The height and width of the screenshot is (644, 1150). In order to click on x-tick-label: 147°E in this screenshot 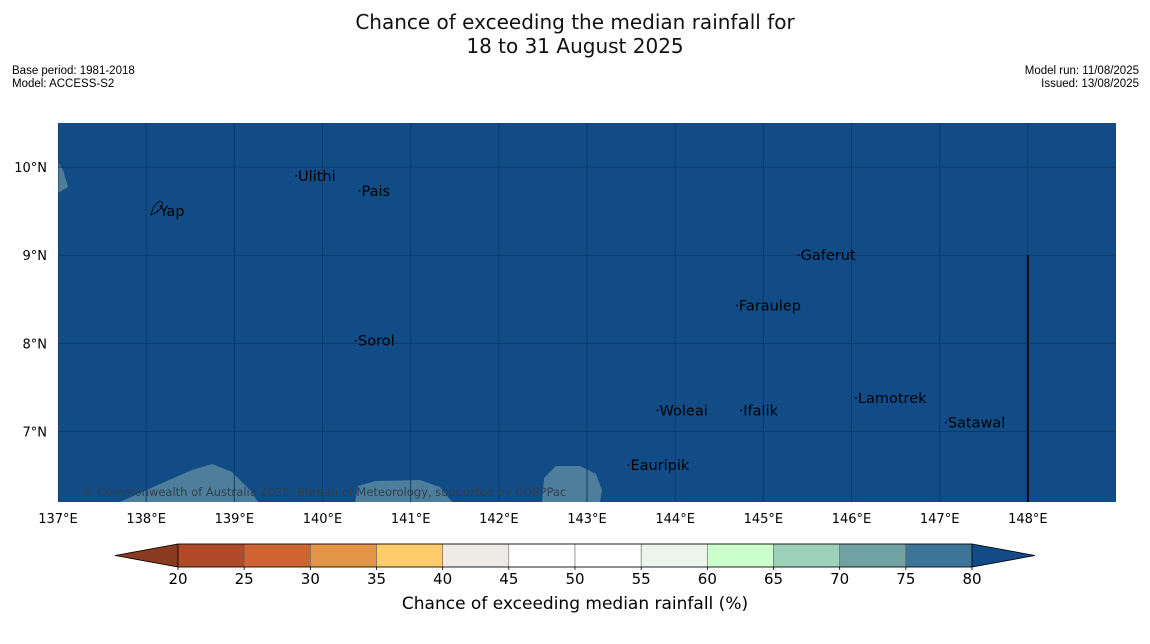, I will do `click(940, 519)`.